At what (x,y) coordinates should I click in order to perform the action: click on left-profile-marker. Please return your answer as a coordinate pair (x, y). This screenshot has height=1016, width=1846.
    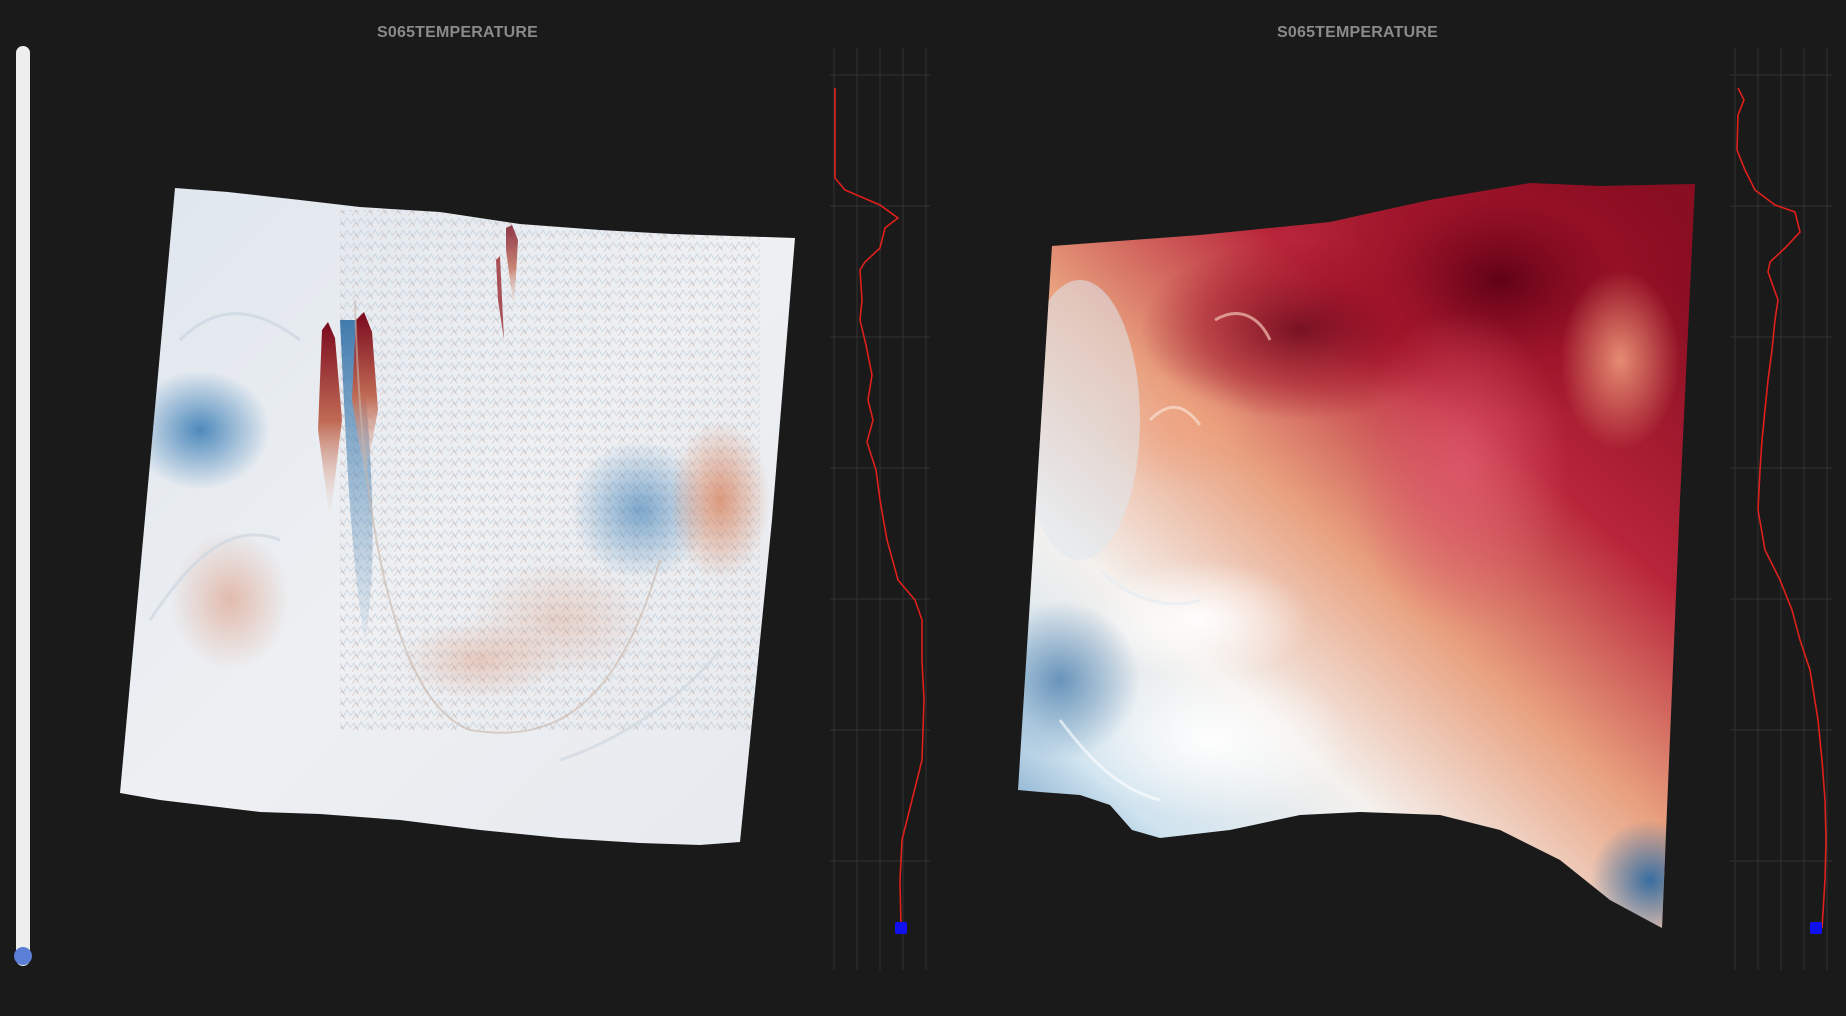
    Looking at the image, I should click on (901, 928).